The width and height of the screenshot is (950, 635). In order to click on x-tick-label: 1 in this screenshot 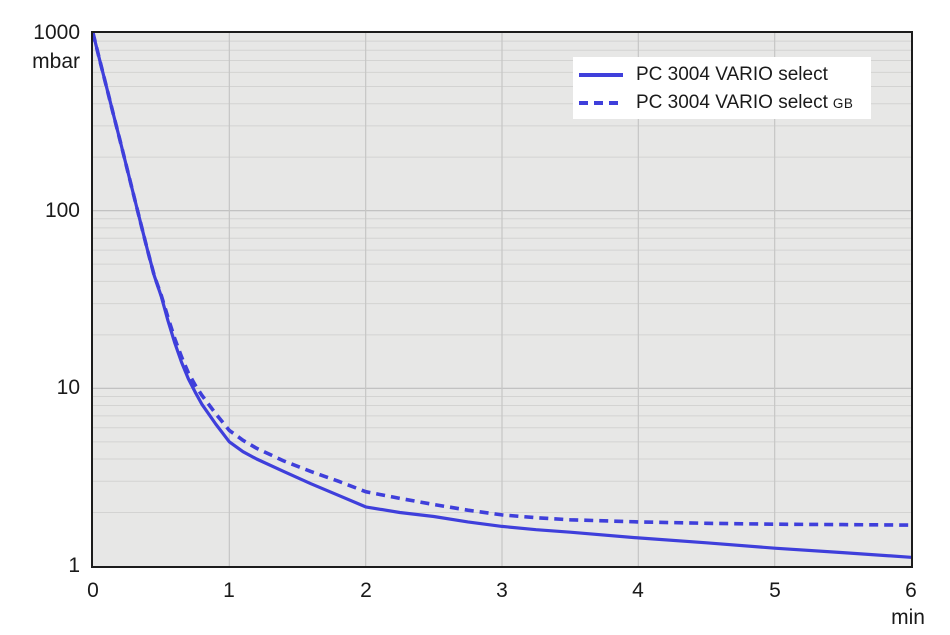, I will do `click(229, 590)`.